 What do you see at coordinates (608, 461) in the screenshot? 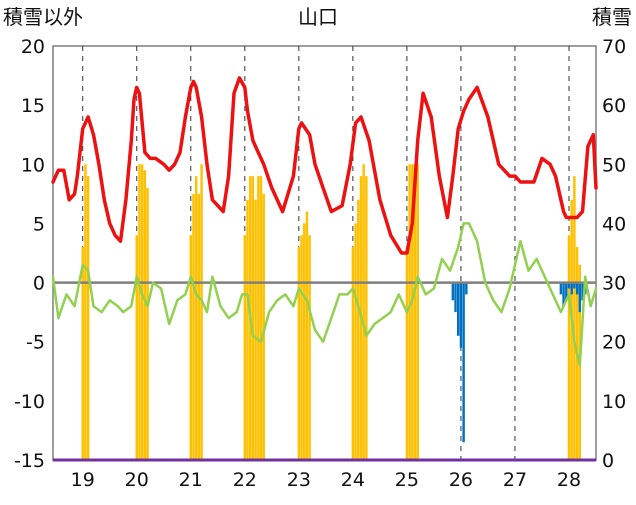
I see `right-tick-label: 0` at bounding box center [608, 461].